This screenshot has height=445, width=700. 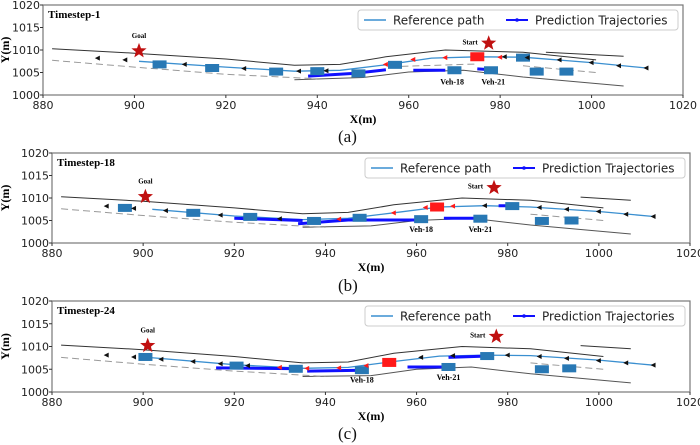 I want to click on x-axis-label: X(m), so click(x=371, y=416).